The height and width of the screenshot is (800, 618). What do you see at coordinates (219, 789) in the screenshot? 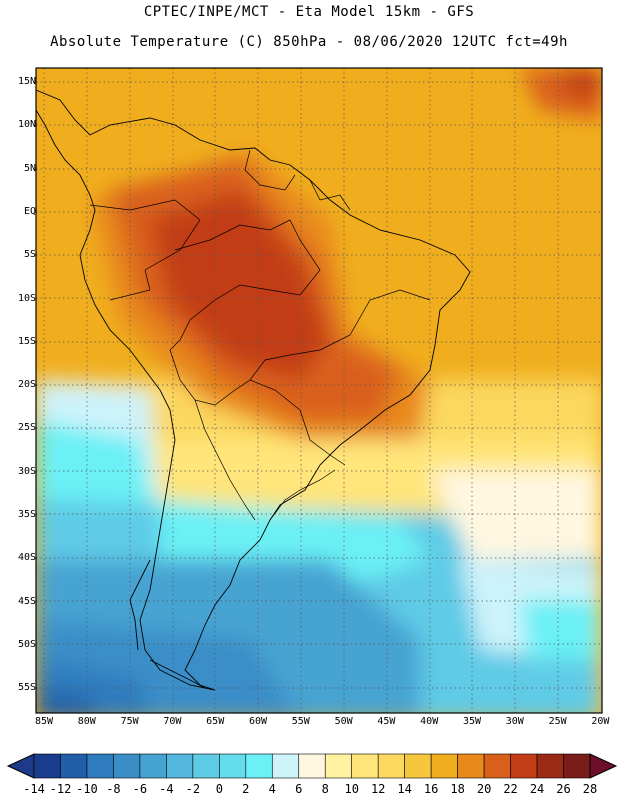
I see `colorbar-label: 0` at bounding box center [219, 789].